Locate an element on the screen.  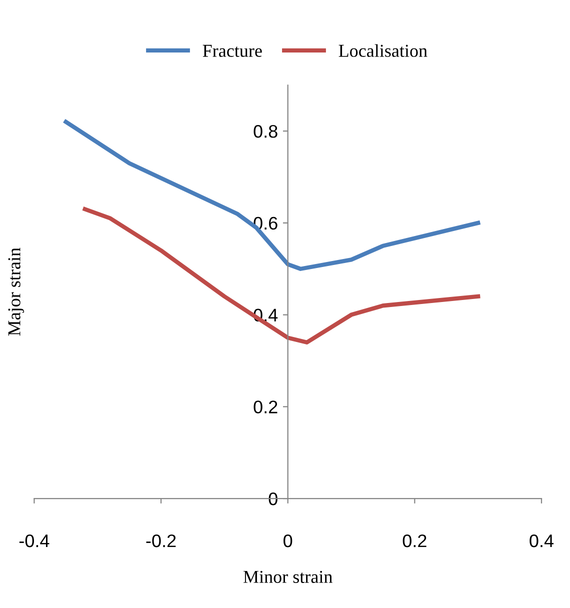
legend-label: Fracture is located at coordinates (232, 50).